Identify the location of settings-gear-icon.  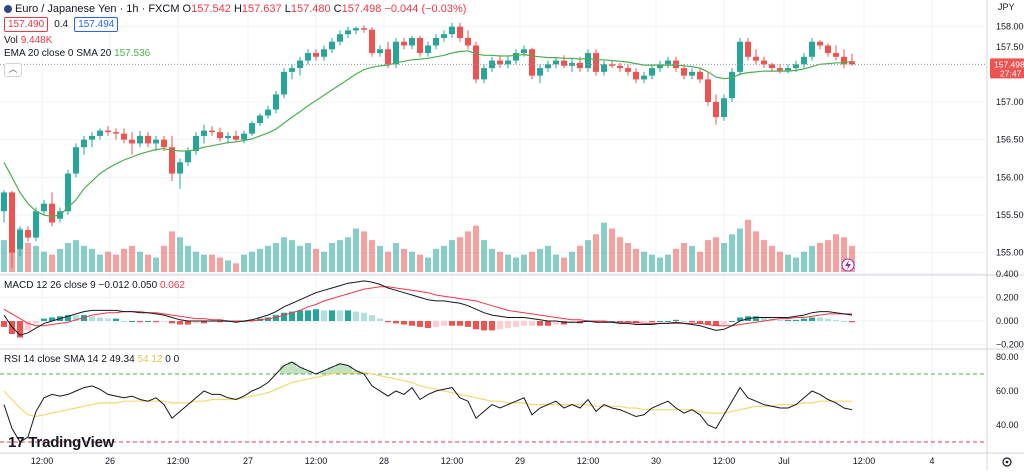
(1007, 462).